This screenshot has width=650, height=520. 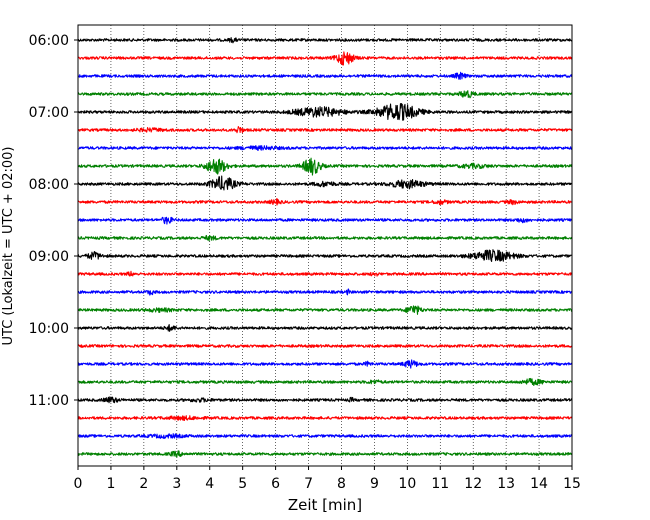 I want to click on y-tick-label-2: 08:00, so click(x=49, y=185).